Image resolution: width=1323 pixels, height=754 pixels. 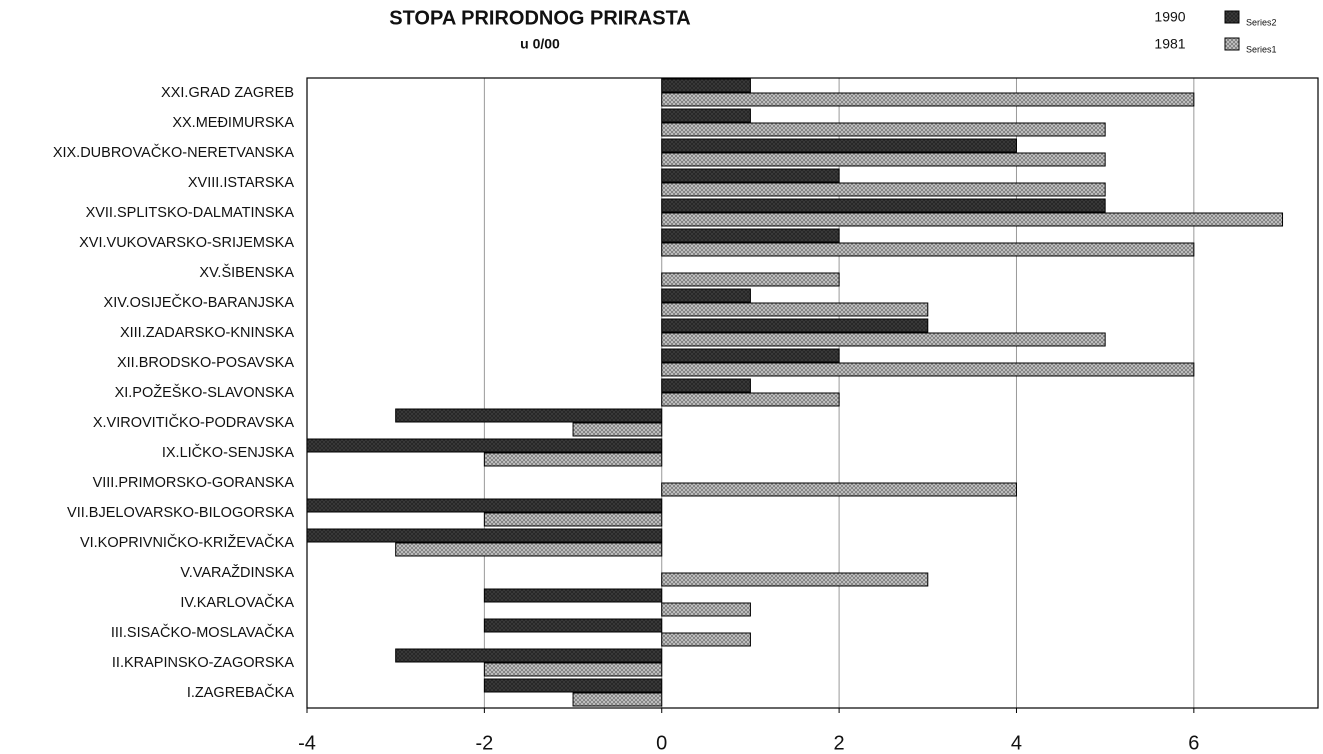 What do you see at coordinates (186, 243) in the screenshot?
I see `y-tick-label: XVI.VUKOVARSKO-SRIJEMSKA` at bounding box center [186, 243].